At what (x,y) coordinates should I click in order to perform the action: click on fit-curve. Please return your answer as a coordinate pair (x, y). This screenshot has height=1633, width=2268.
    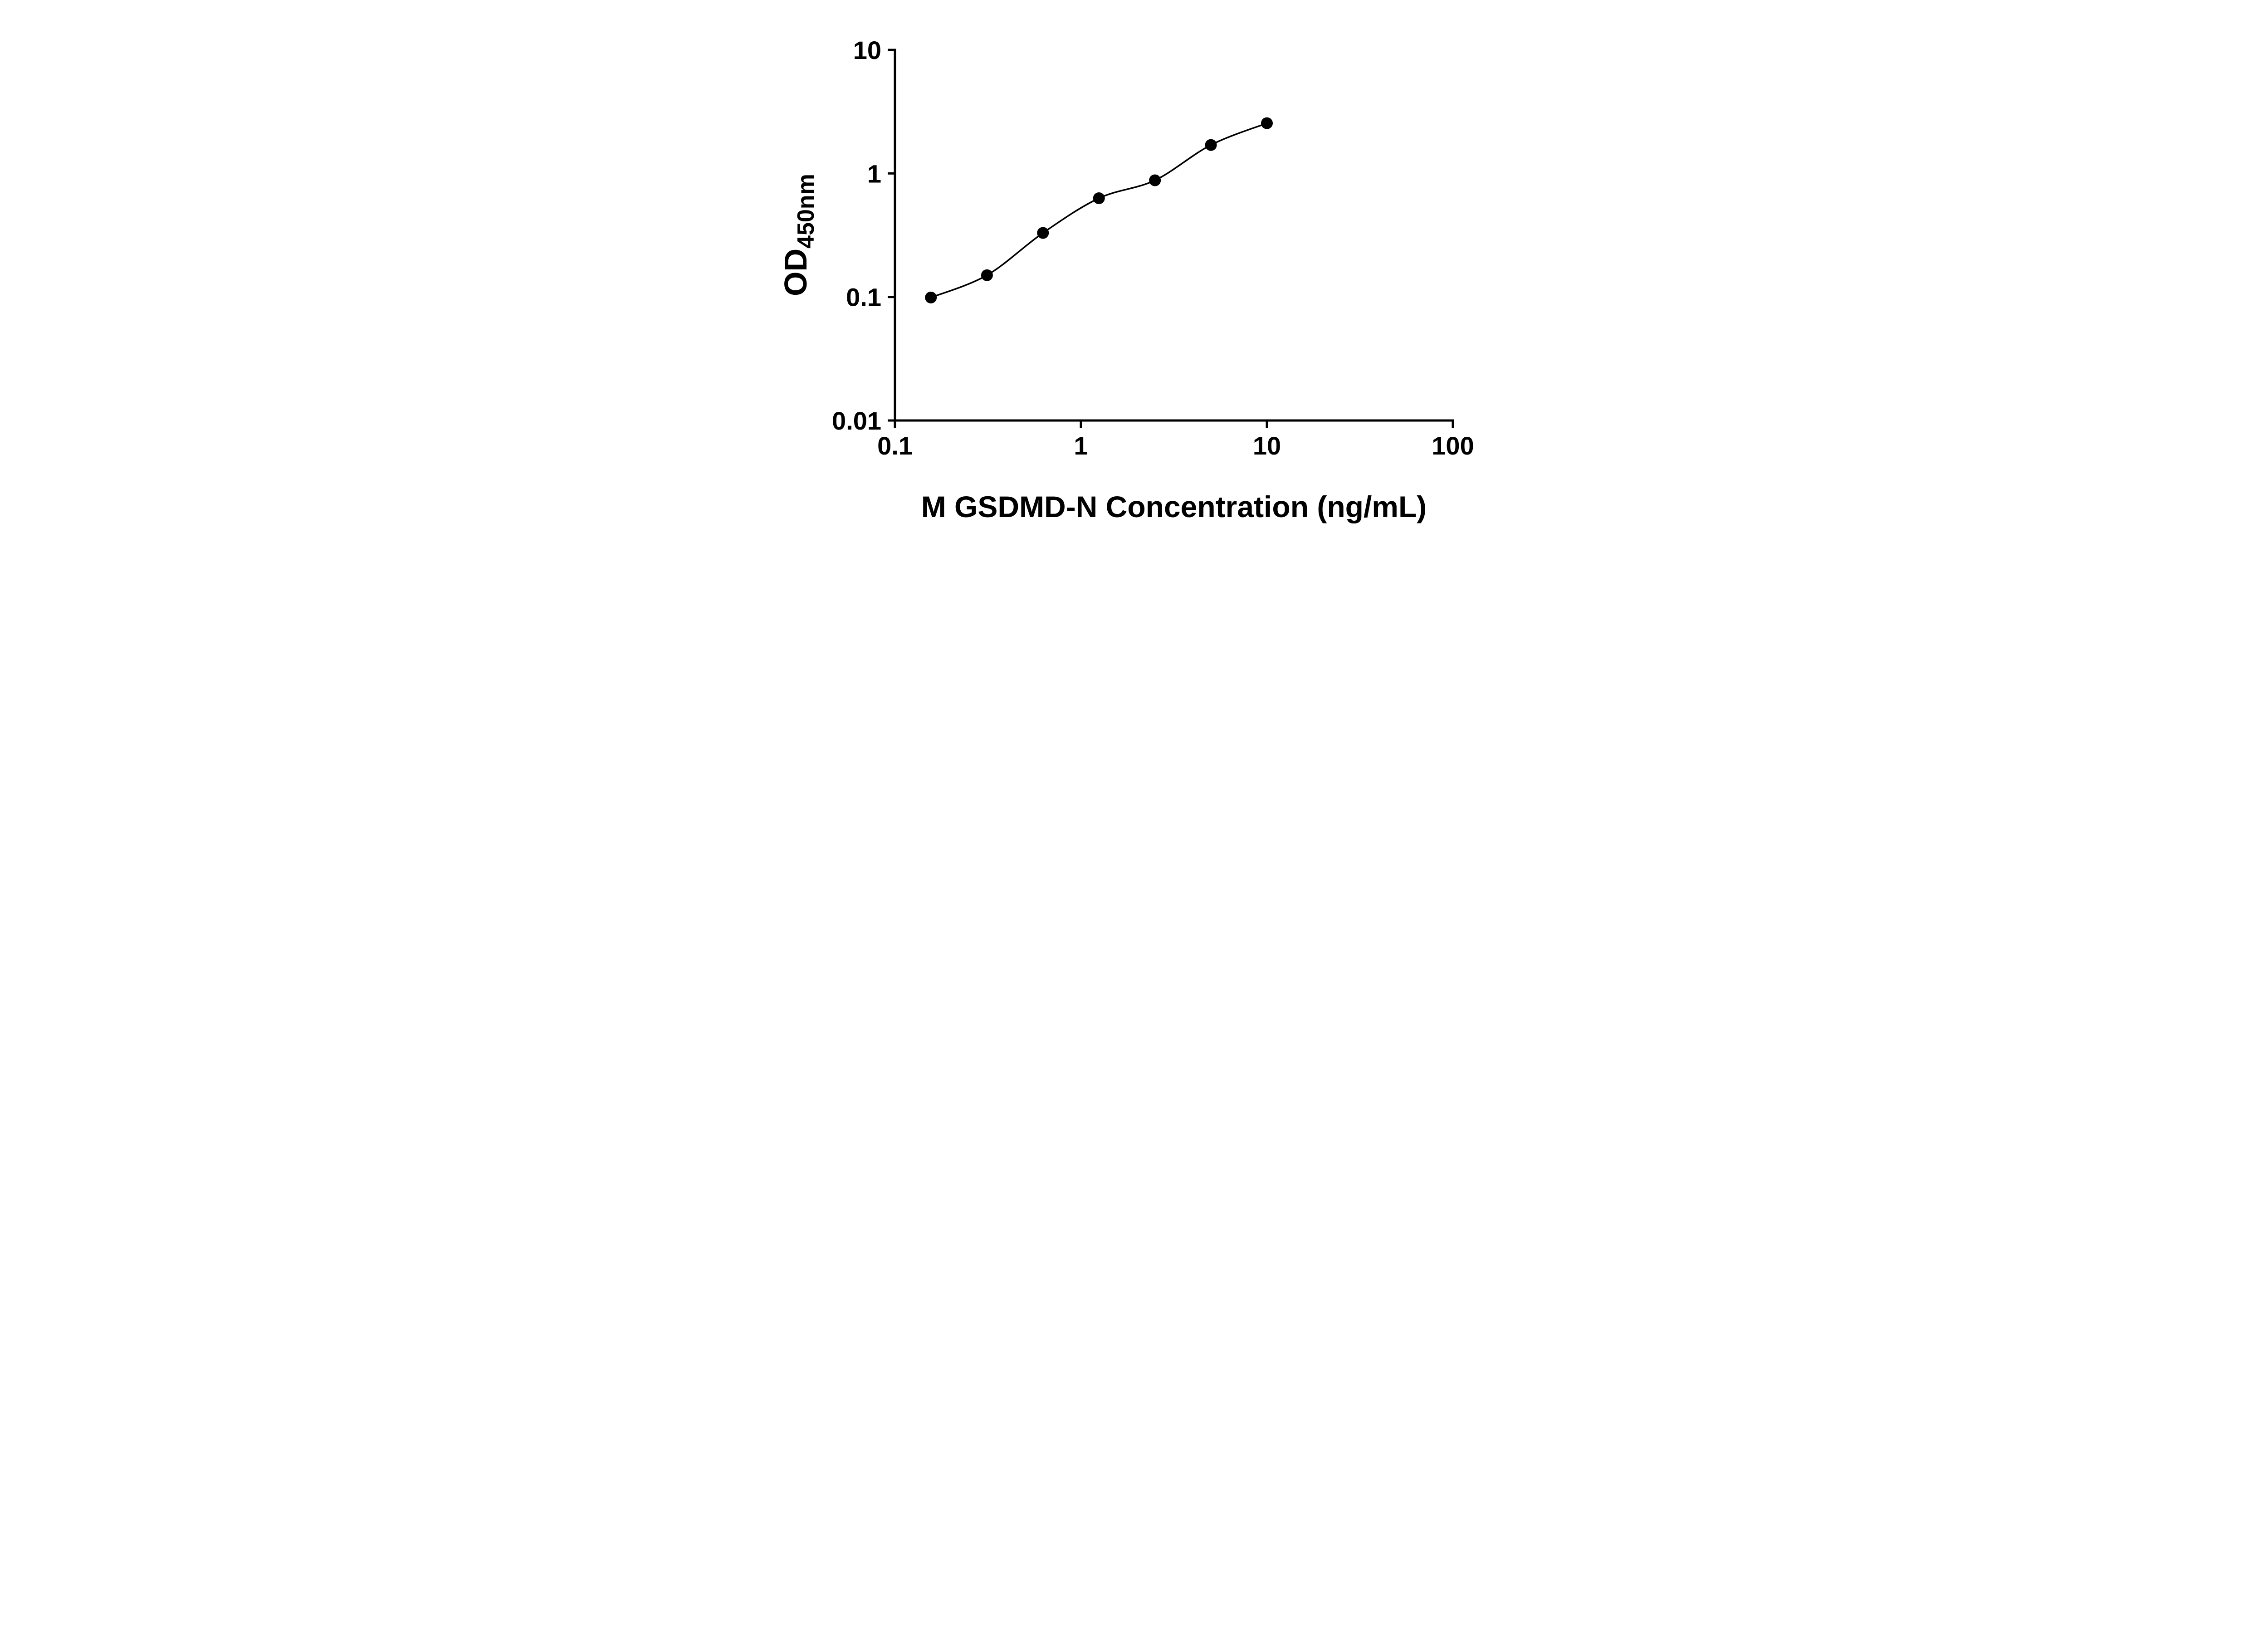
    Looking at the image, I should click on (1098, 210).